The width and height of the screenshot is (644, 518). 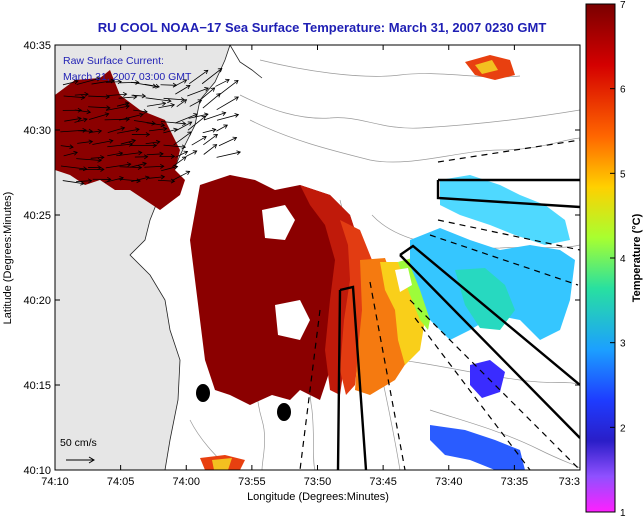 I want to click on x-tick-label: 74:00, so click(x=186, y=482).